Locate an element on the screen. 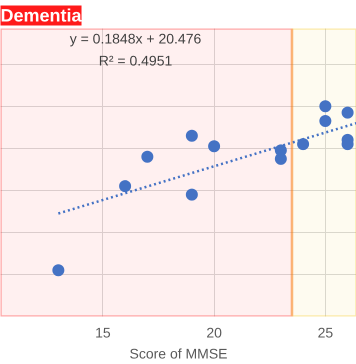 Image resolution: width=356 pixels, height=364 pixels. text: y = 0.1848x + 20.476 is located at coordinates (136, 38).